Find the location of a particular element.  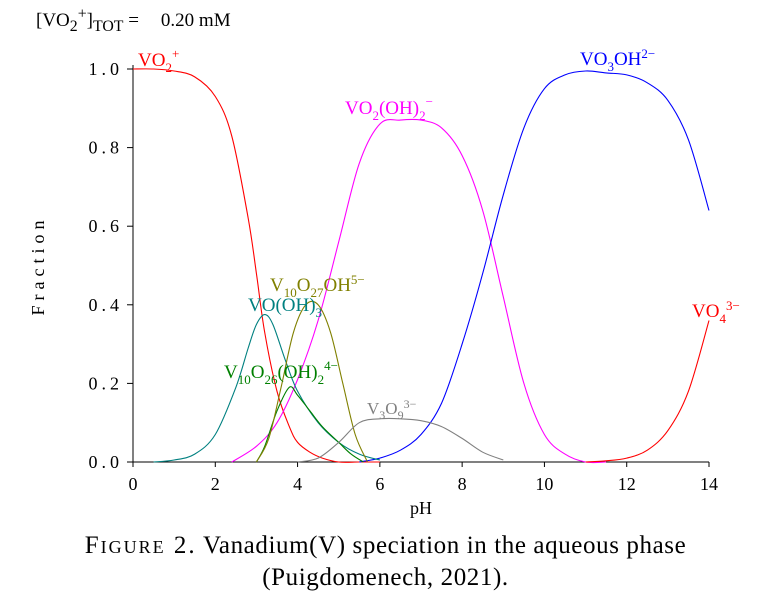

total-concentration-label: [VO2+]TOT = 0.20 mM is located at coordinates (133, 21).